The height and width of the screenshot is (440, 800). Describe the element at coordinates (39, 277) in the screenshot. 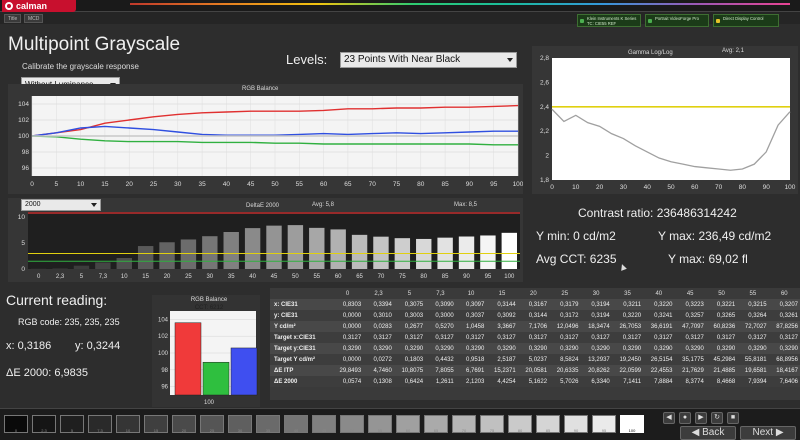

I see `x-tick-label: 0` at that location.